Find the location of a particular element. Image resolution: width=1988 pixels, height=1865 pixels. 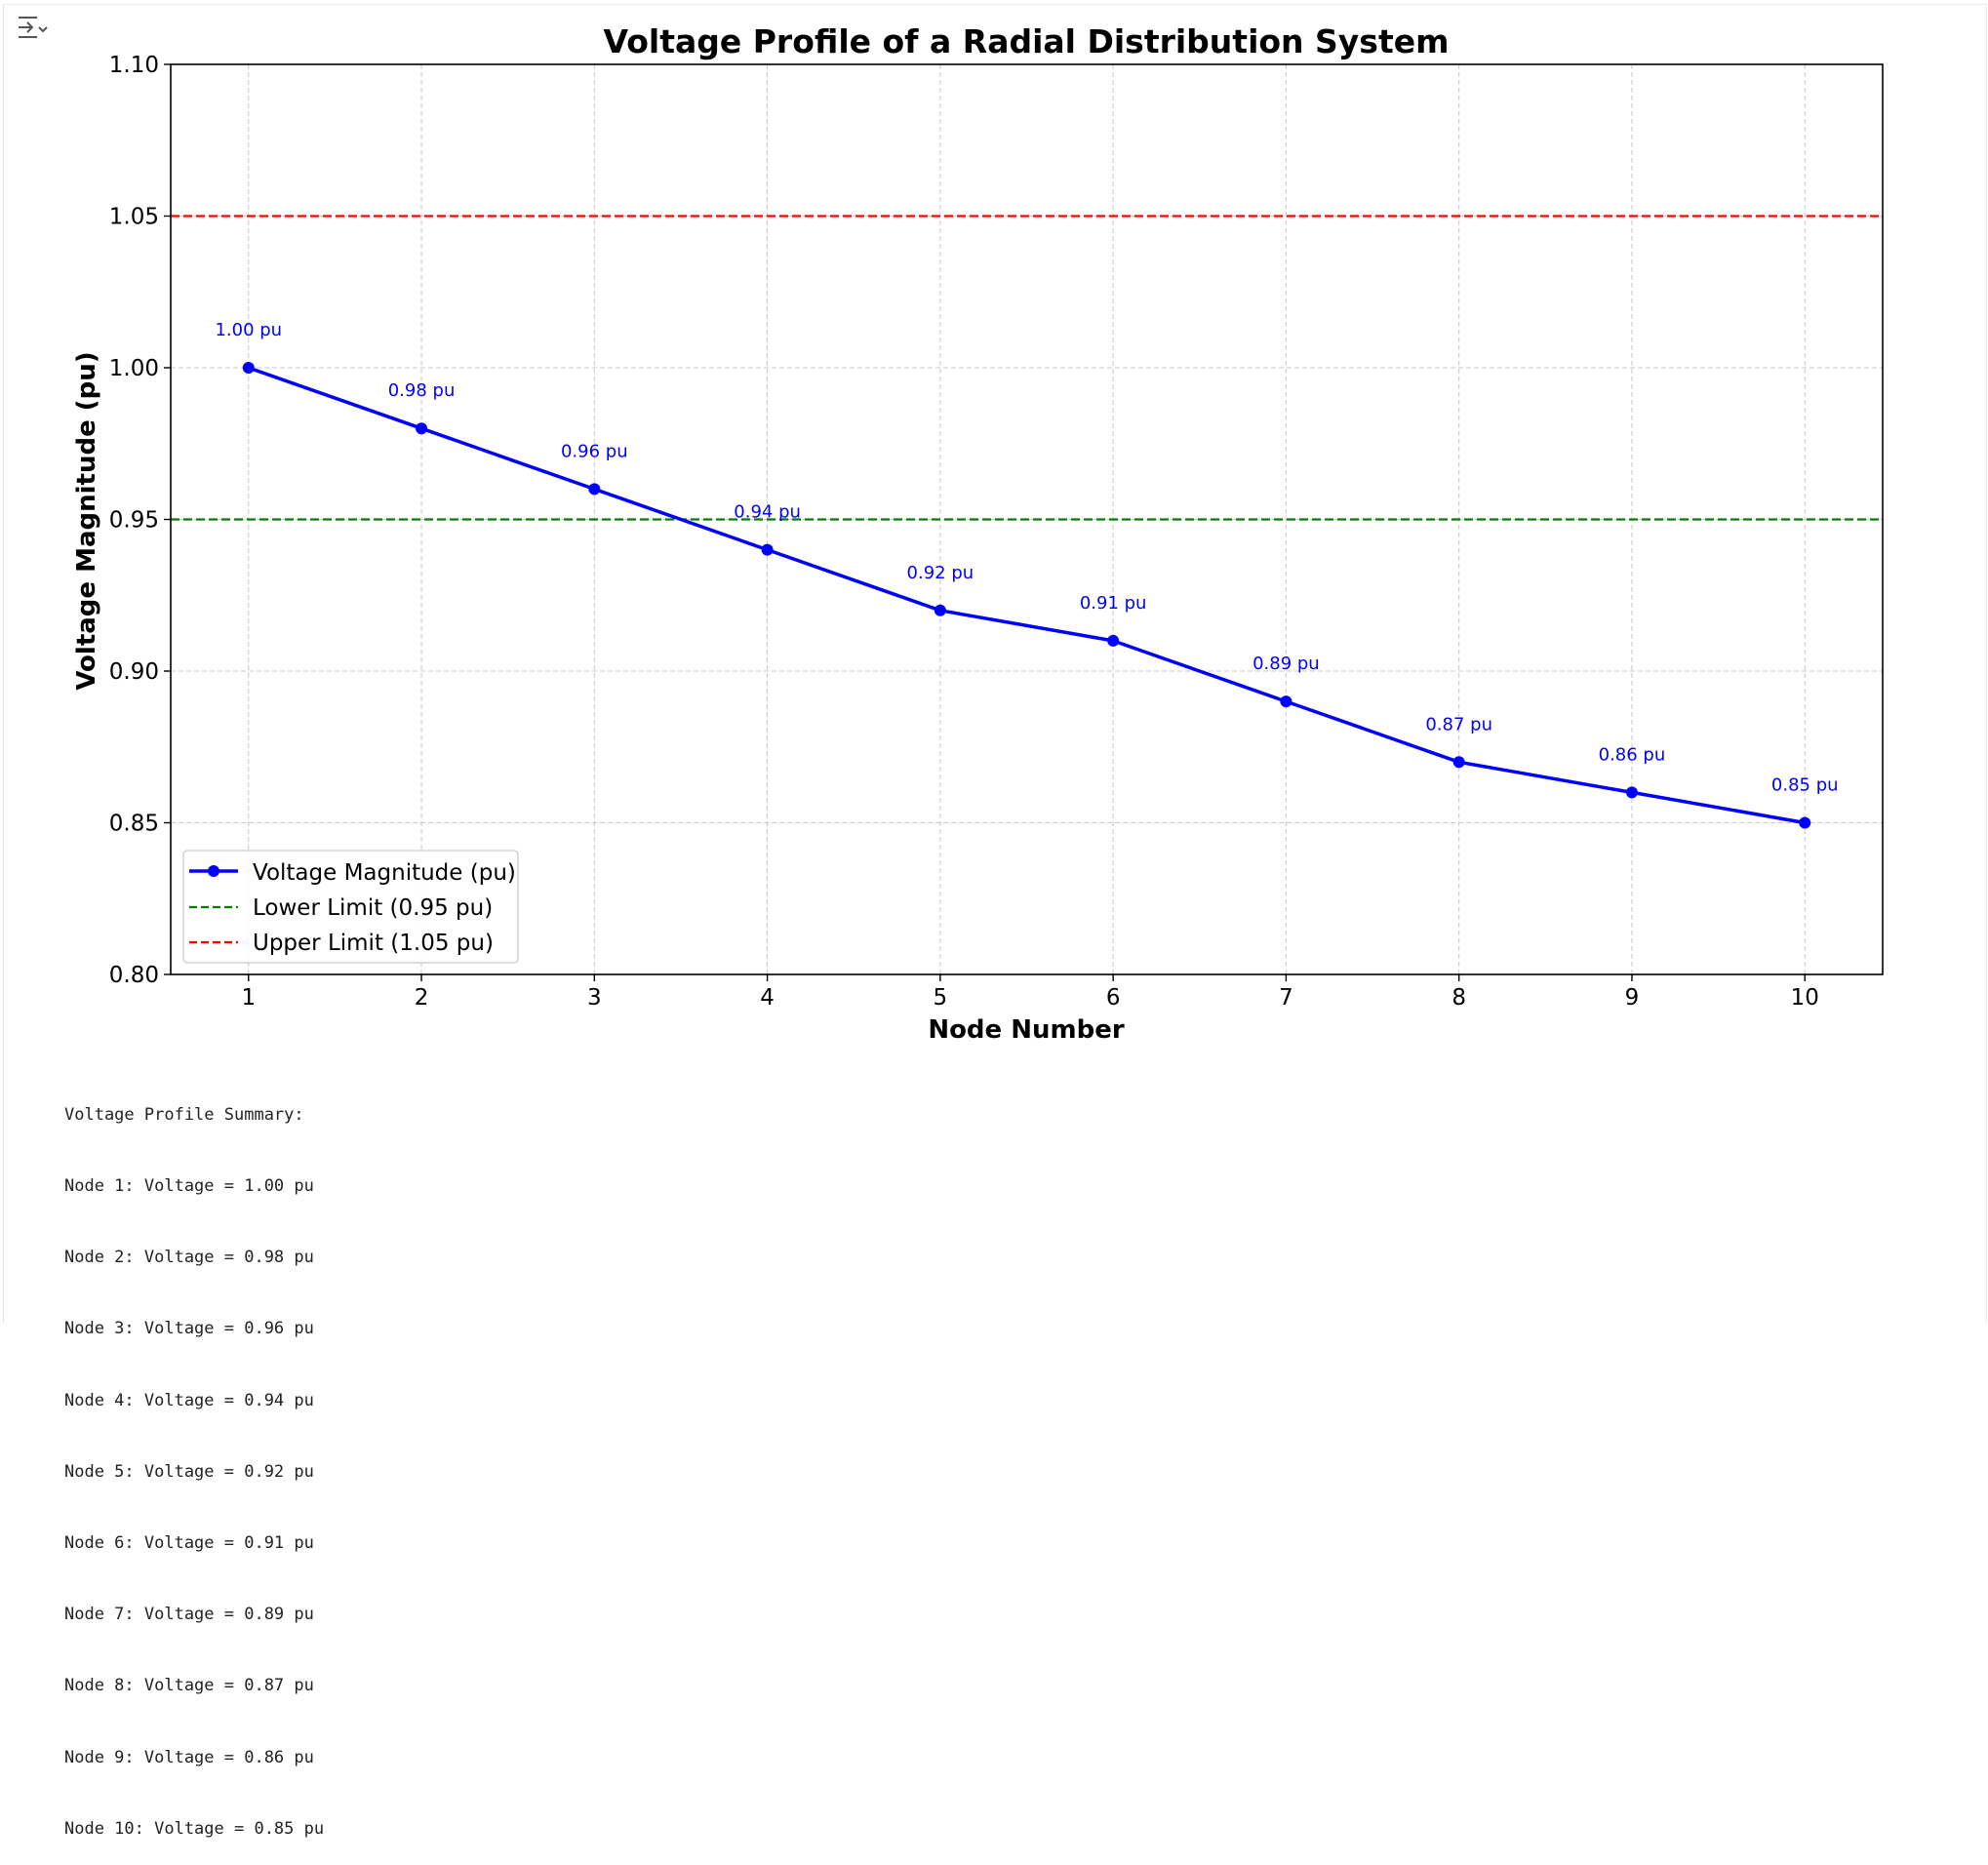

y-tick-label: 0.85 is located at coordinates (134, 824).